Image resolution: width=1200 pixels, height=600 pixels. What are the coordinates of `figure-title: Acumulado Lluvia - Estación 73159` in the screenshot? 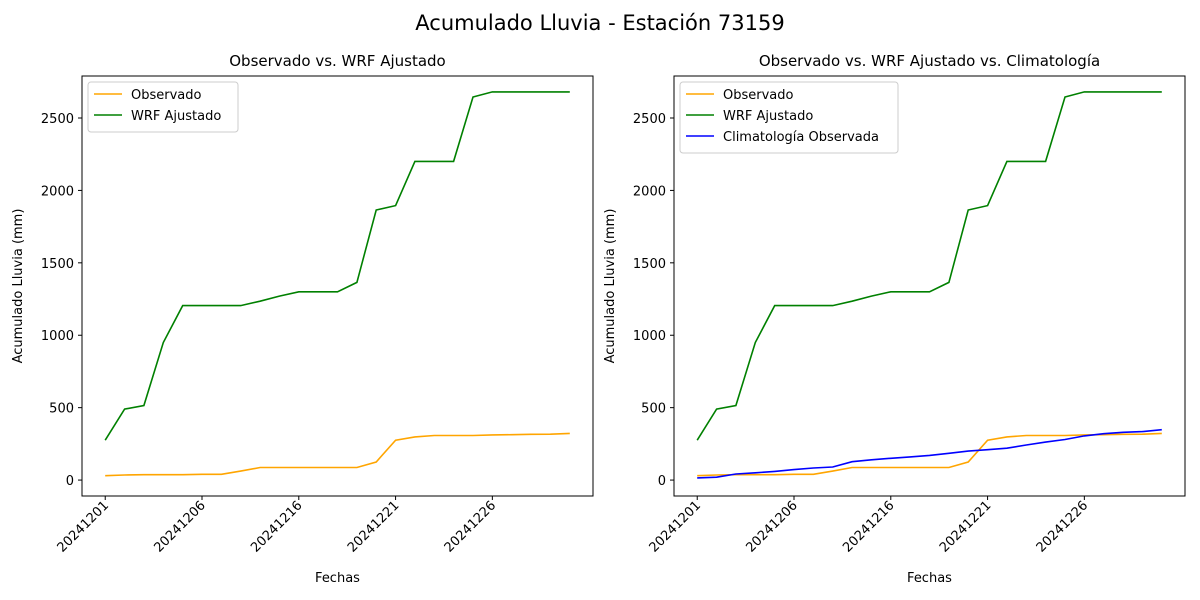 It's located at (599, 23).